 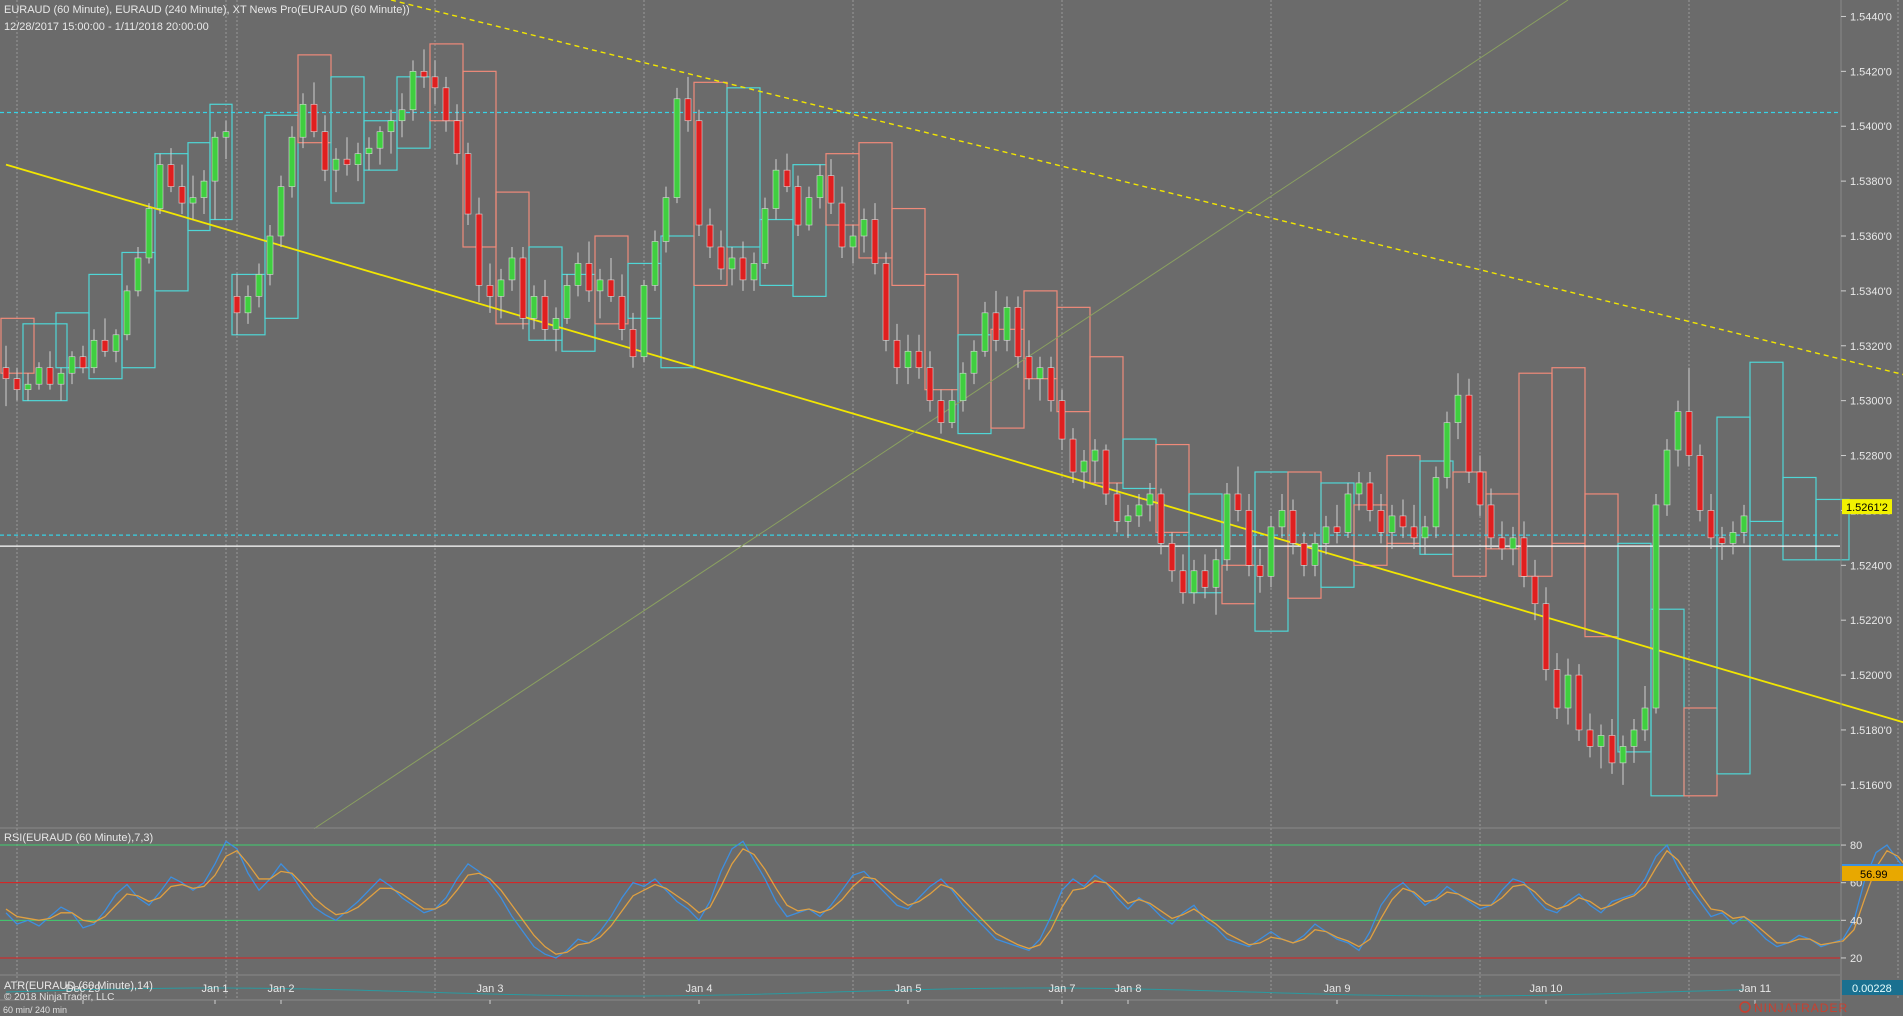 What do you see at coordinates (1871, 182) in the screenshot?
I see `price-tick-label: 1.5380'0` at bounding box center [1871, 182].